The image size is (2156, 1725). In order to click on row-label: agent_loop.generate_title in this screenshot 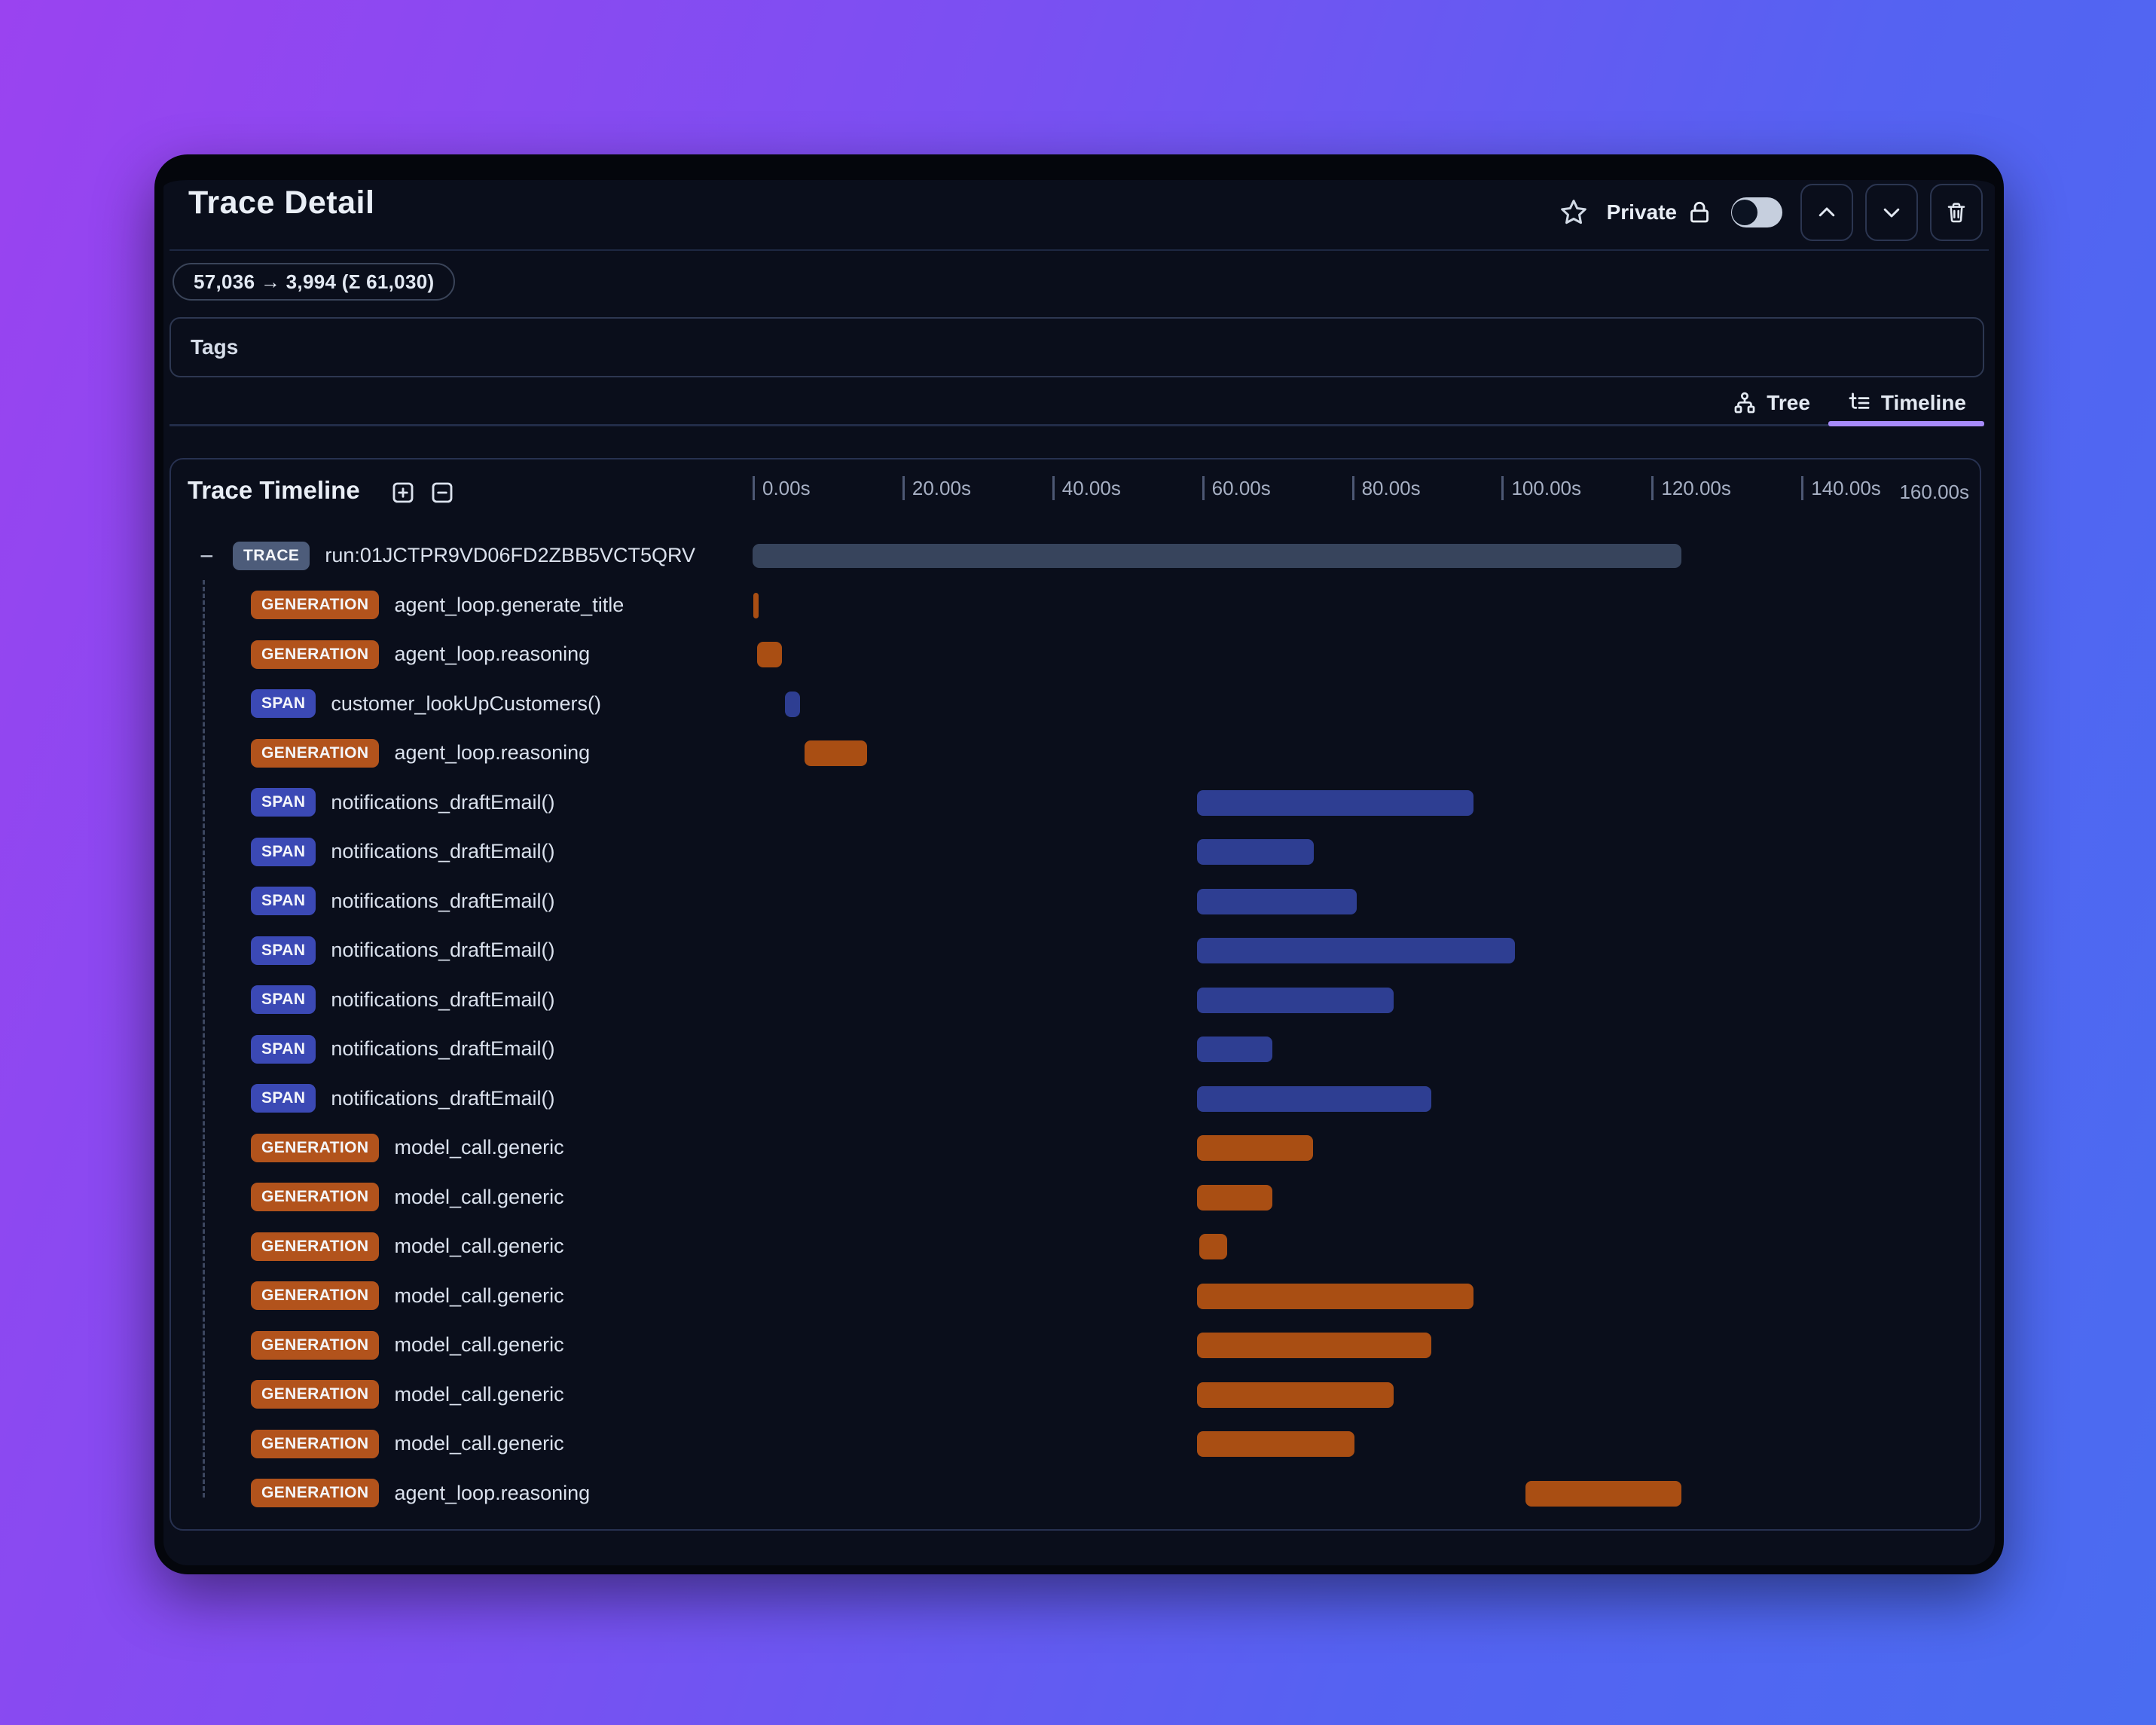, I will do `click(509, 604)`.